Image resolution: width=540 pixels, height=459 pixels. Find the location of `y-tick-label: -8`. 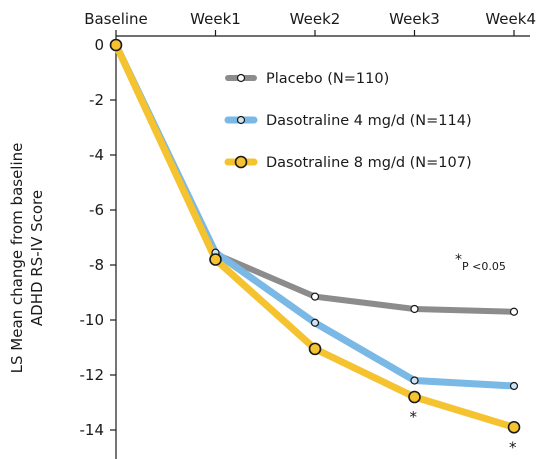

y-tick-label: -8 is located at coordinates (96, 265).